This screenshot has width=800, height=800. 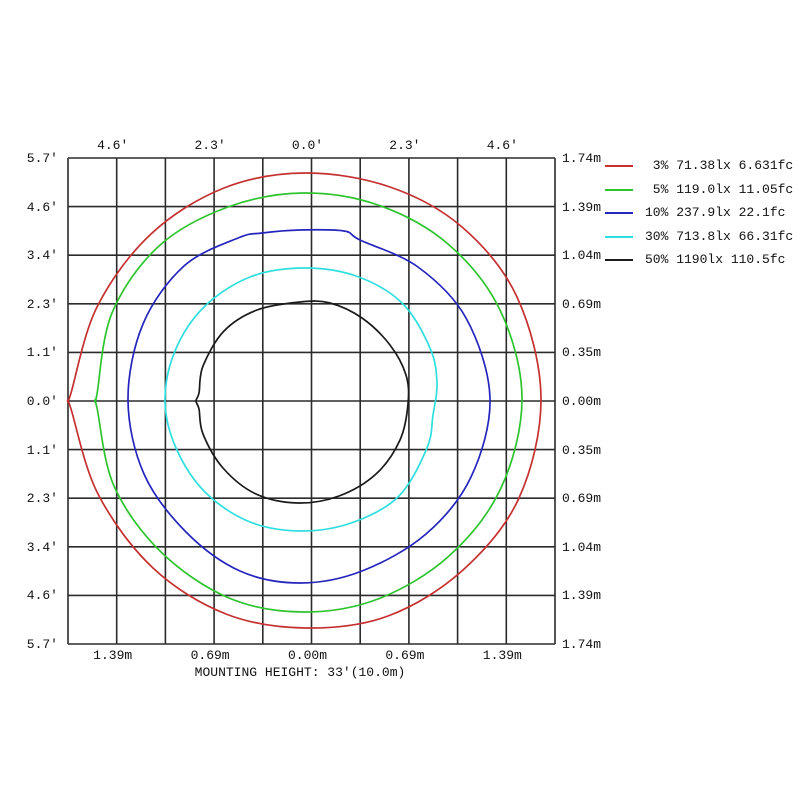 What do you see at coordinates (719, 236) in the screenshot?
I see `legend-label: 30% 713.8lx 66.31fc` at bounding box center [719, 236].